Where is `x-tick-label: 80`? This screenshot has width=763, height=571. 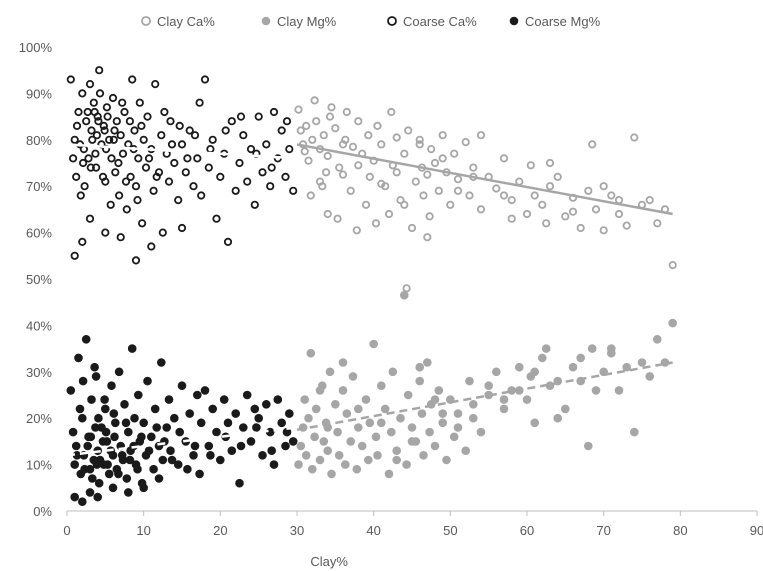 x-tick-label: 80 is located at coordinates (680, 530).